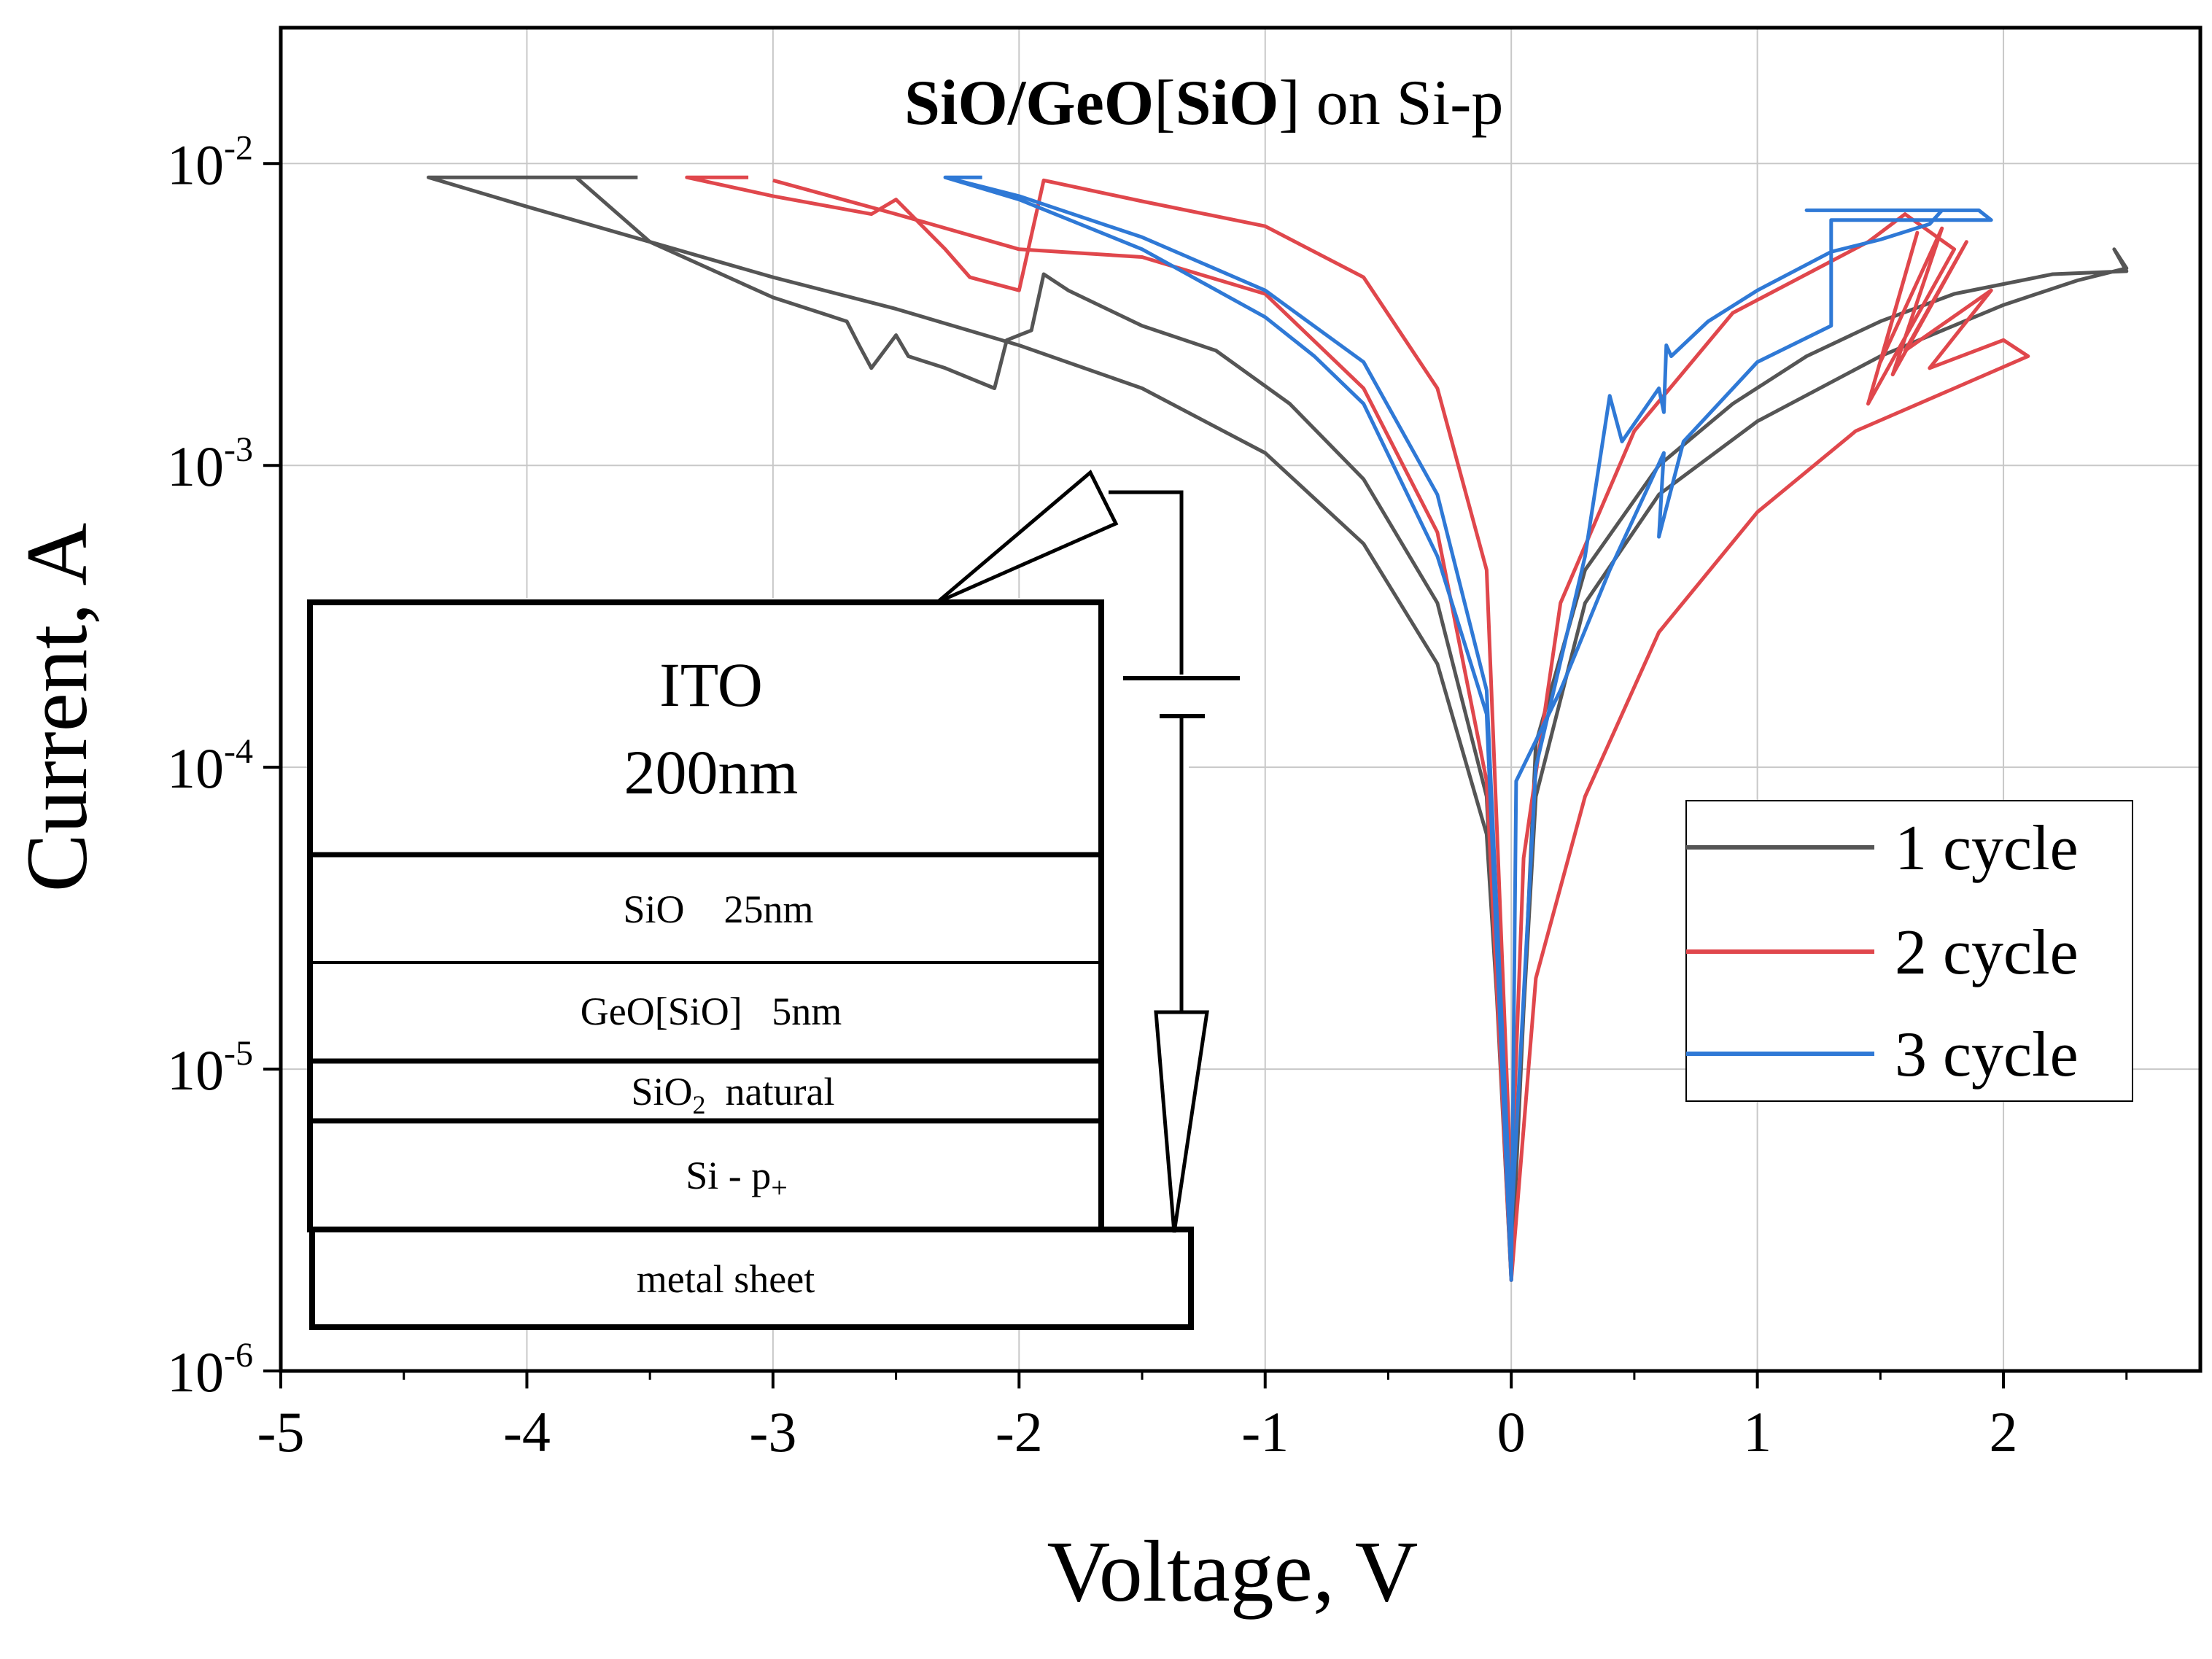 This screenshot has height=1659, width=2212. I want to click on y-tick-label: 10⁻⁶, so click(210, 1370).